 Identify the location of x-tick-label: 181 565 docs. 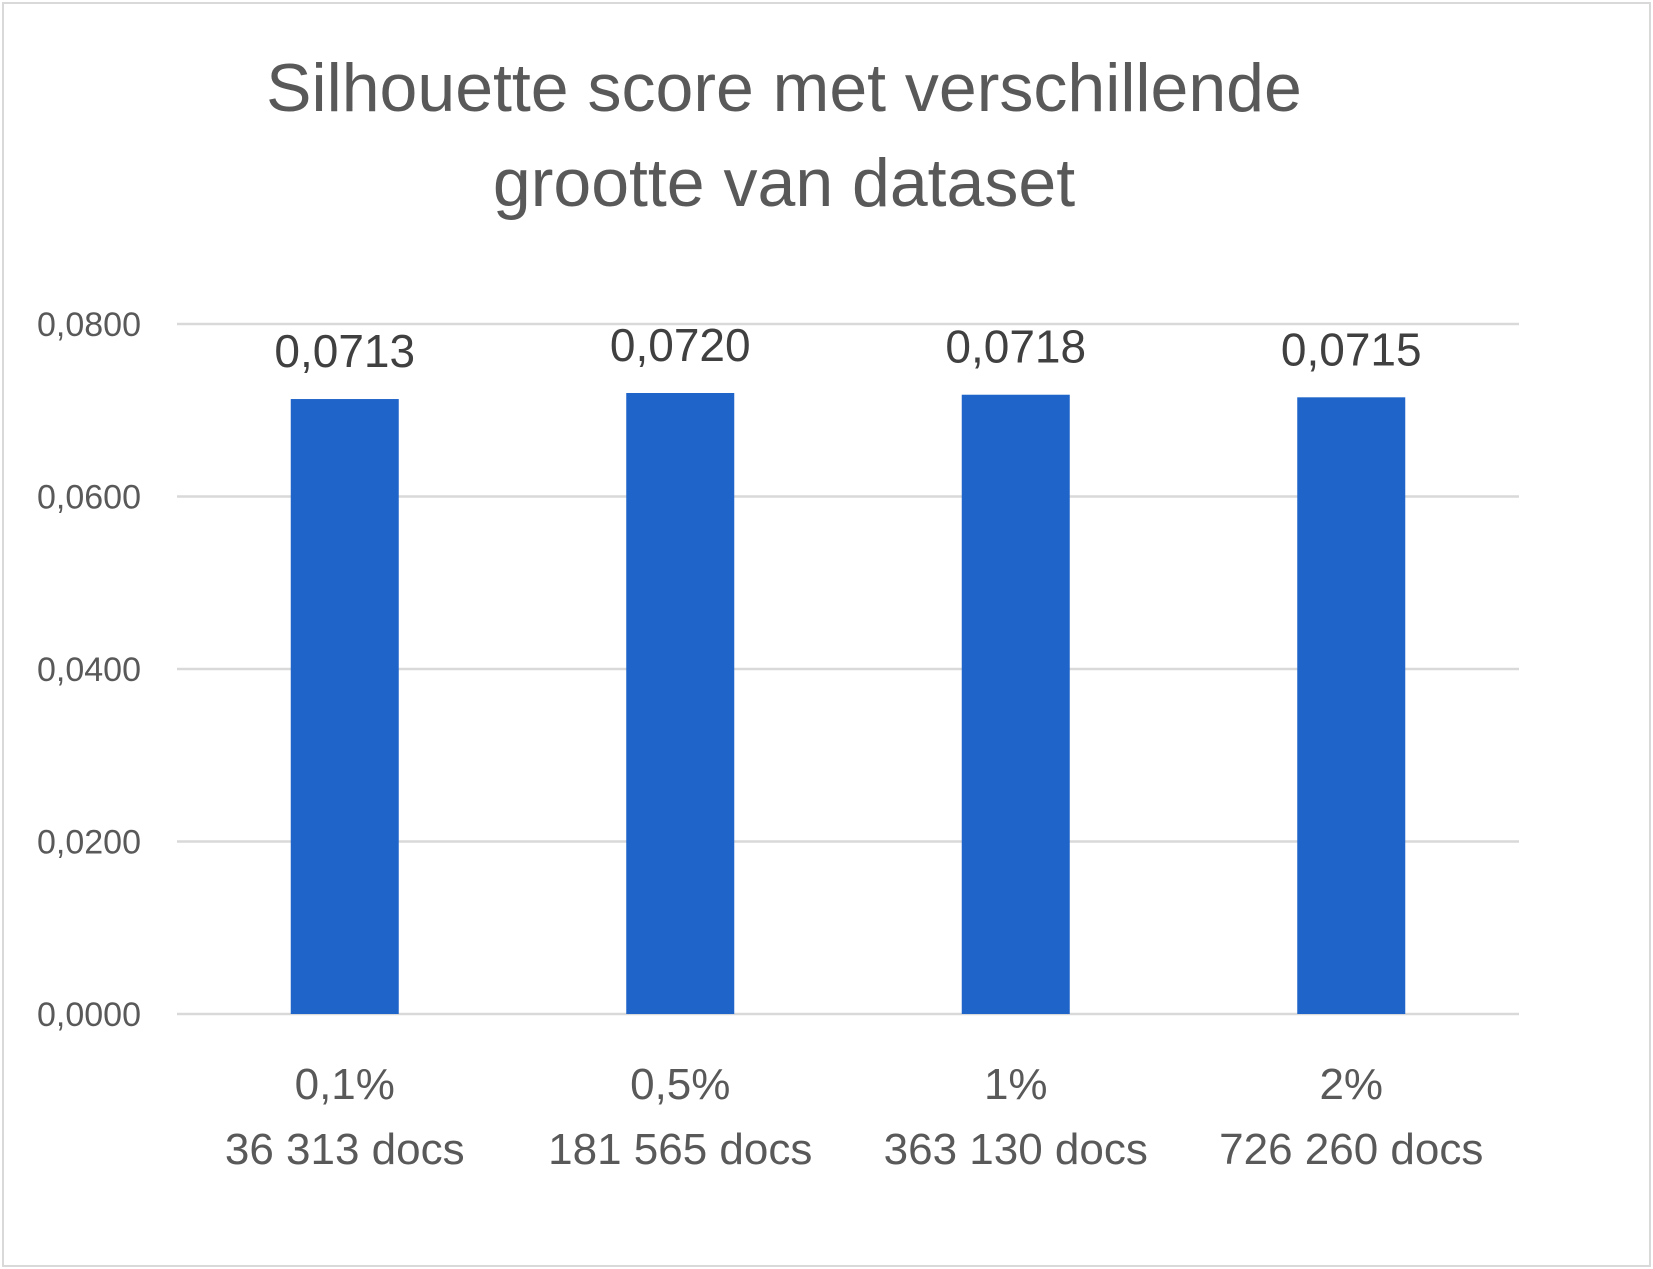
(680, 1149).